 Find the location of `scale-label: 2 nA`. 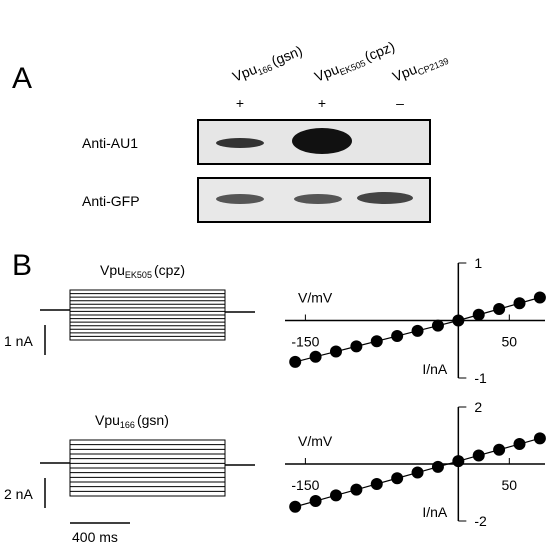

scale-label: 2 nA is located at coordinates (18, 494).